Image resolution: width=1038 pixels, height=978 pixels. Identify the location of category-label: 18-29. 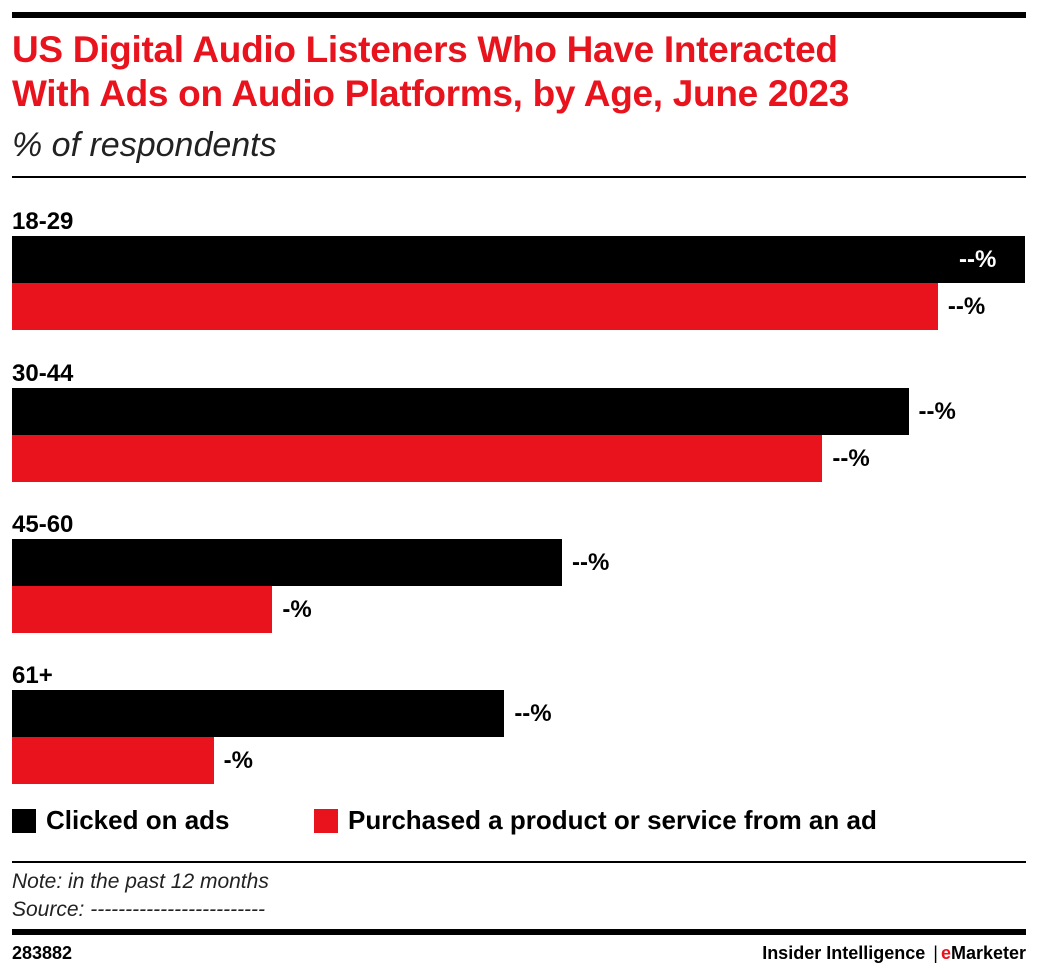
(43, 221).